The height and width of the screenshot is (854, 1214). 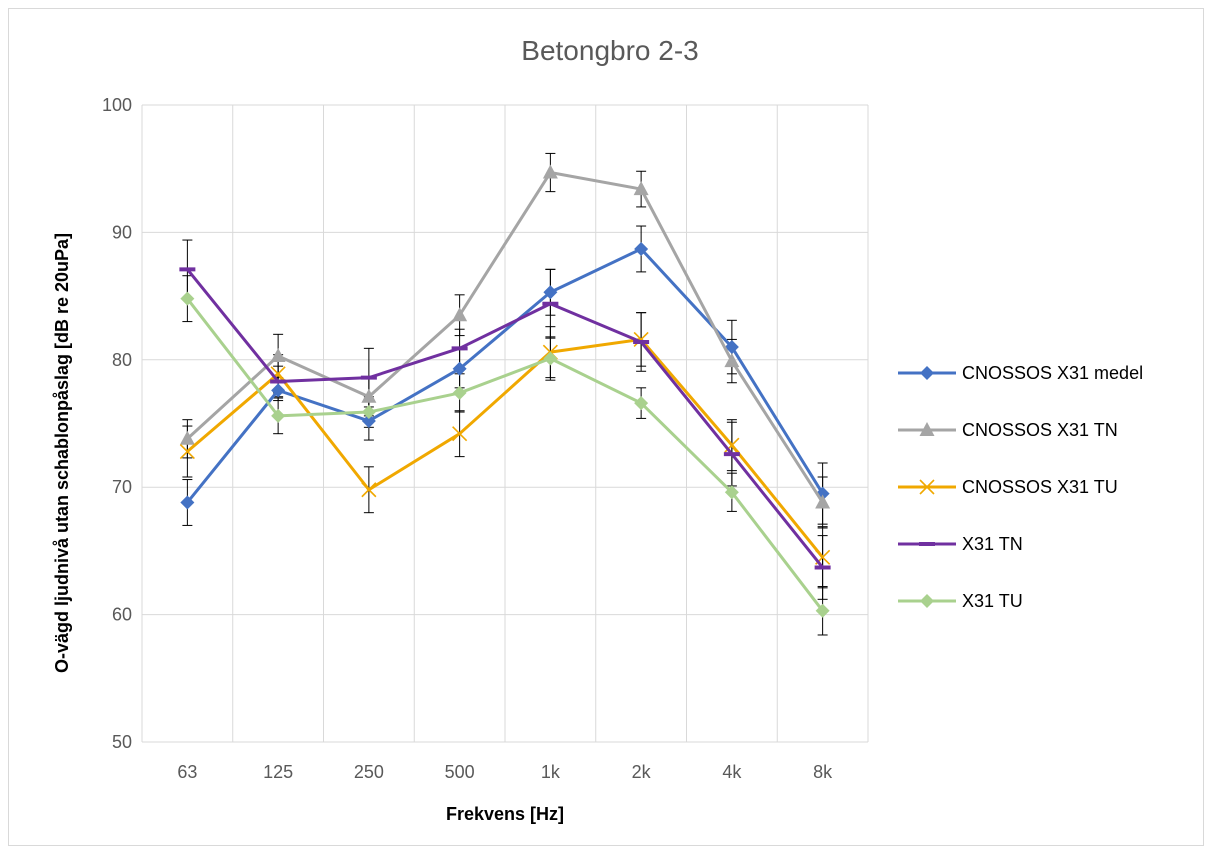 I want to click on x-tick-label: 125, so click(x=278, y=772).